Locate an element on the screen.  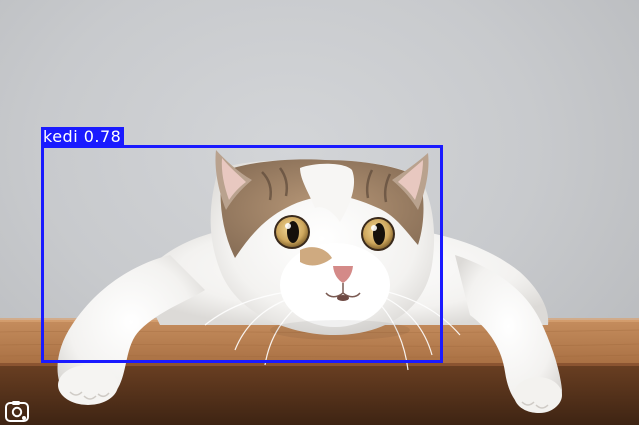
detection-label: kedi 0.78 is located at coordinates (83, 136).